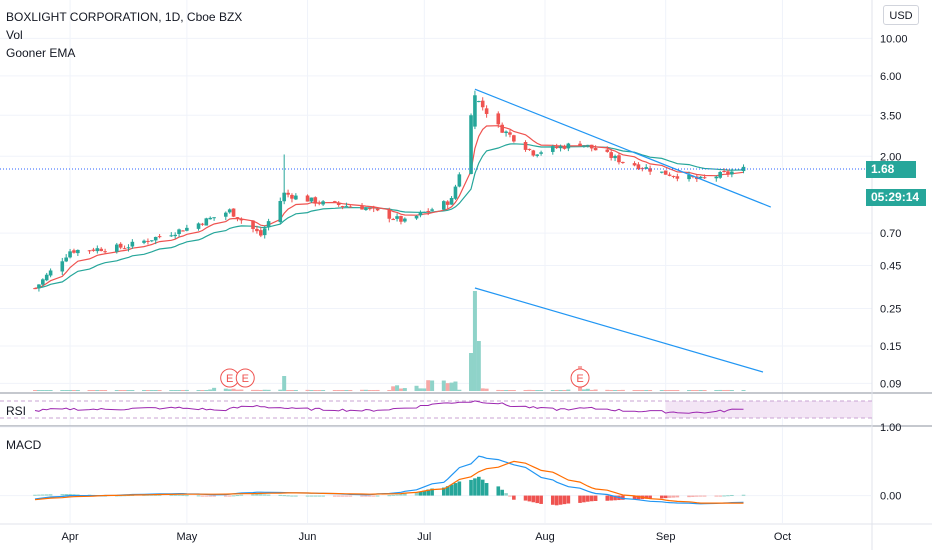 Image resolution: width=932 pixels, height=555 pixels. What do you see at coordinates (14, 35) in the screenshot?
I see `volume-legend: Vol` at bounding box center [14, 35].